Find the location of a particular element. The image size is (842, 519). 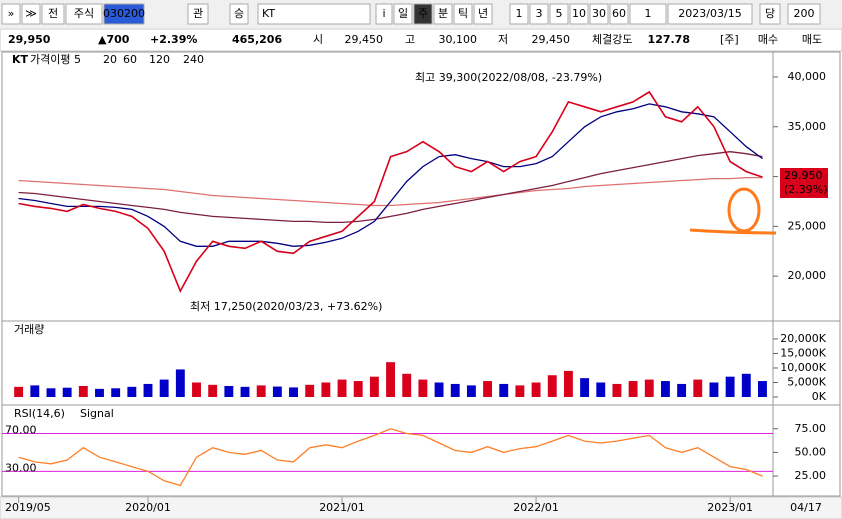

quote-high-label: 고 is located at coordinates (410, 39).